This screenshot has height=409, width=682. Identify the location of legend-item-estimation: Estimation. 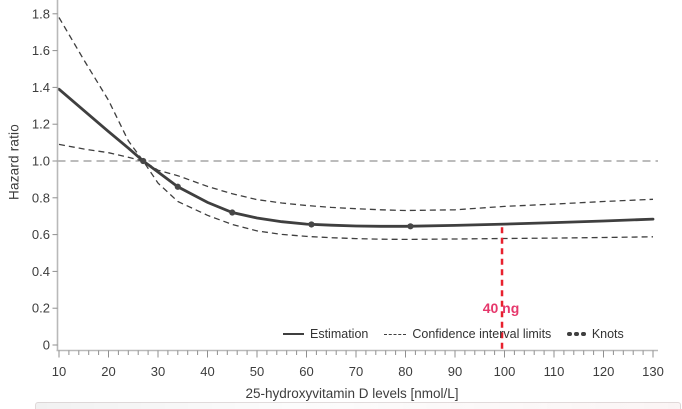
(325, 334).